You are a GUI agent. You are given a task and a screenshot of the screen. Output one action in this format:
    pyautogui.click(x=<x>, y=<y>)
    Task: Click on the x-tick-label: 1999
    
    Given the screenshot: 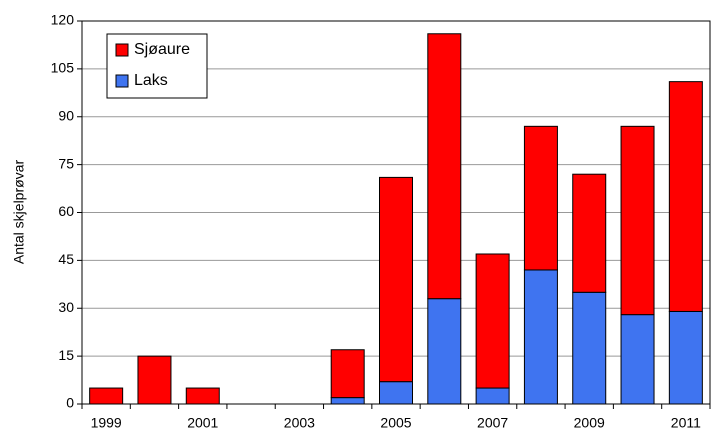 What is the action you would take?
    pyautogui.click(x=106, y=423)
    